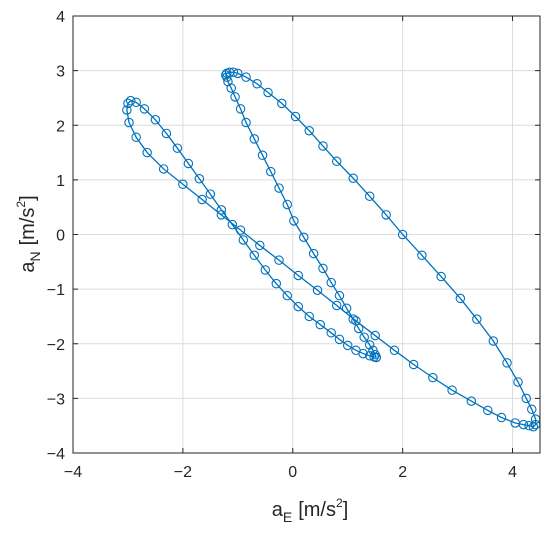 This screenshot has height=534, width=550. Describe the element at coordinates (60, 72) in the screenshot. I see `y-tick-label: 3` at that location.